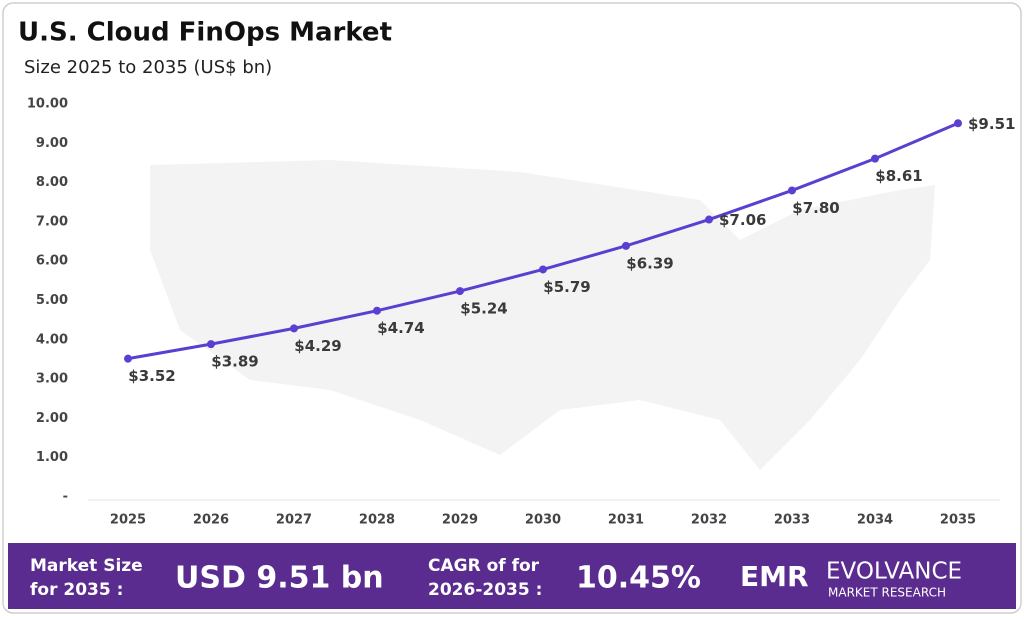  I want to click on x-tick-label: 2026, so click(211, 520).